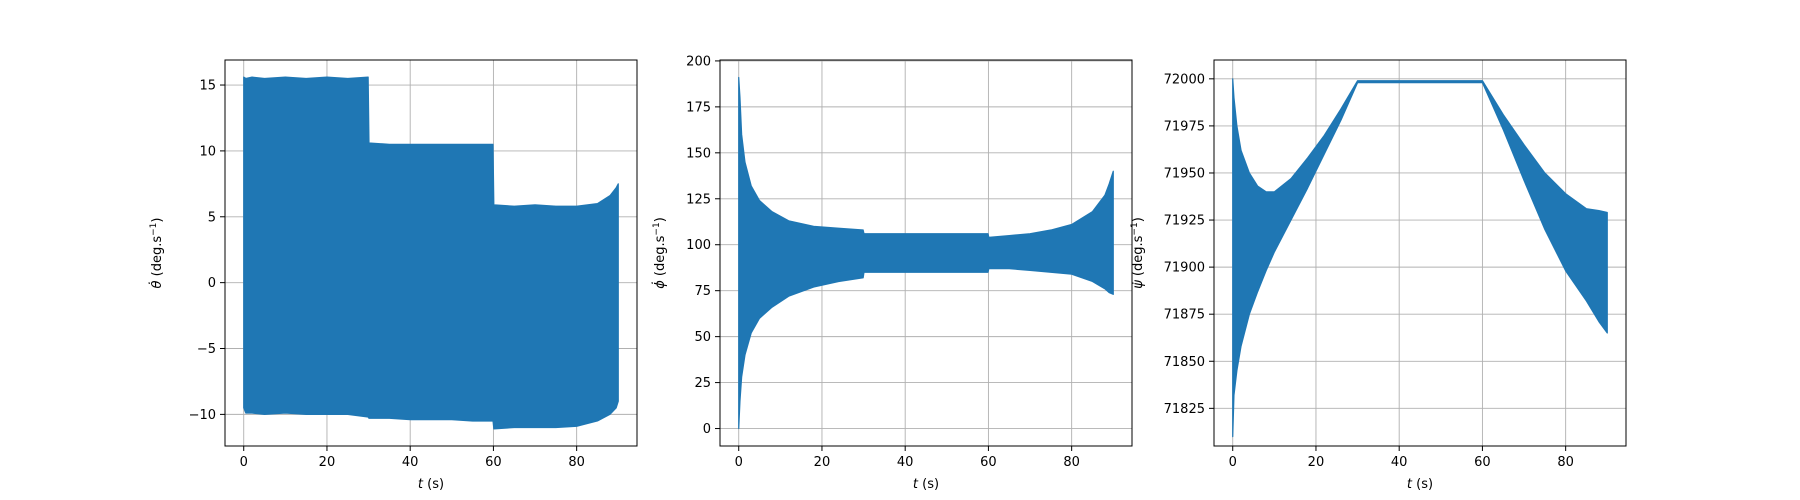 The width and height of the screenshot is (1800, 500). I want to click on y-tick-label-2: 0, so click(212, 283).